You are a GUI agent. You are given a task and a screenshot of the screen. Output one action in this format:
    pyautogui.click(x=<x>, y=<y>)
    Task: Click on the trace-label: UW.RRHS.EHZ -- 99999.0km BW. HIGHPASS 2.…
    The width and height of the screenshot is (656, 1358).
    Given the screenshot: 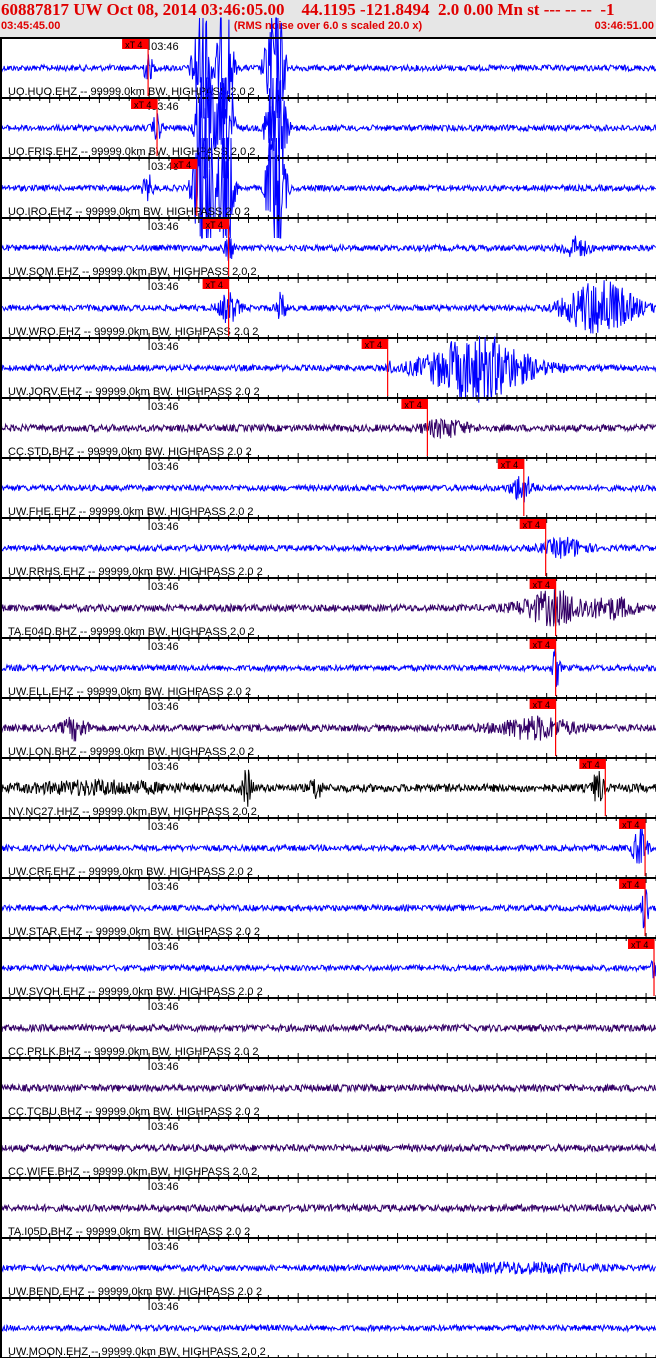 What is the action you would take?
    pyautogui.click(x=135, y=572)
    